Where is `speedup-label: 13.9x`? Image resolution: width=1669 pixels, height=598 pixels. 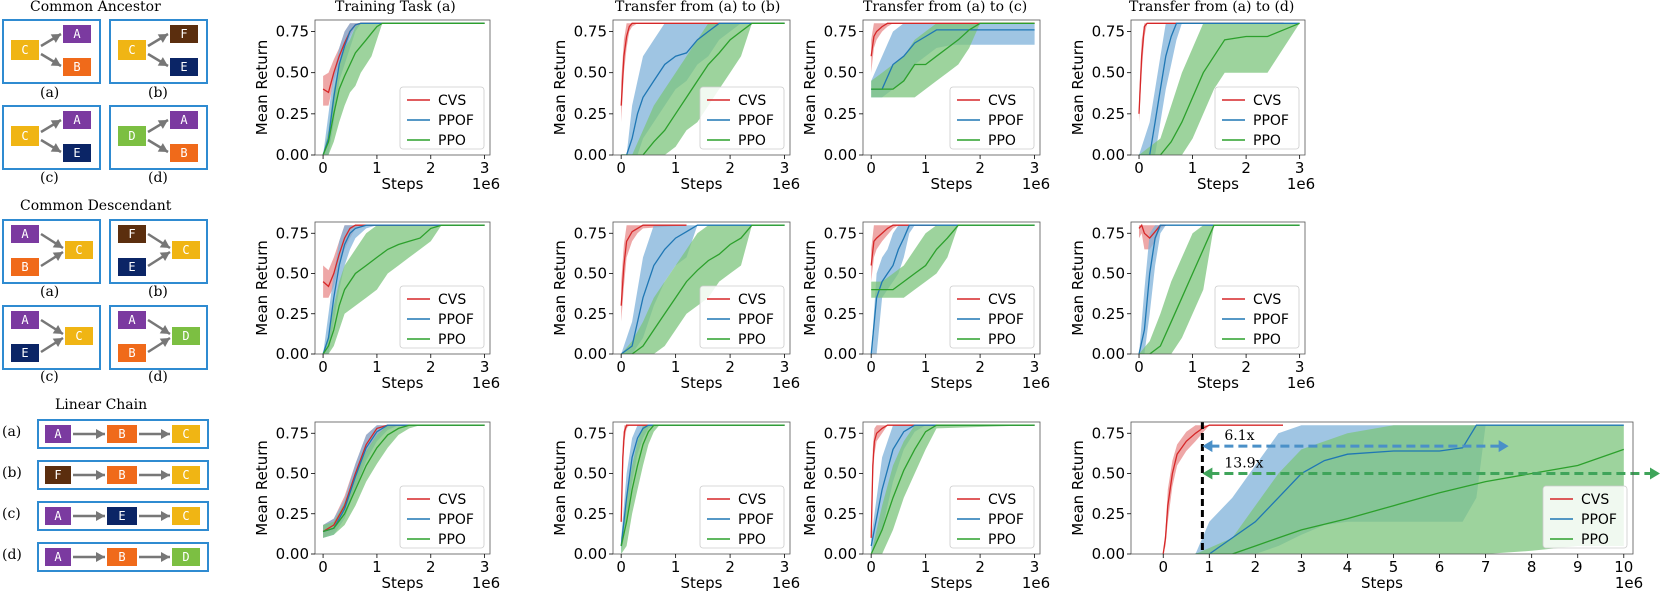 speedup-label: 13.9x is located at coordinates (1243, 464).